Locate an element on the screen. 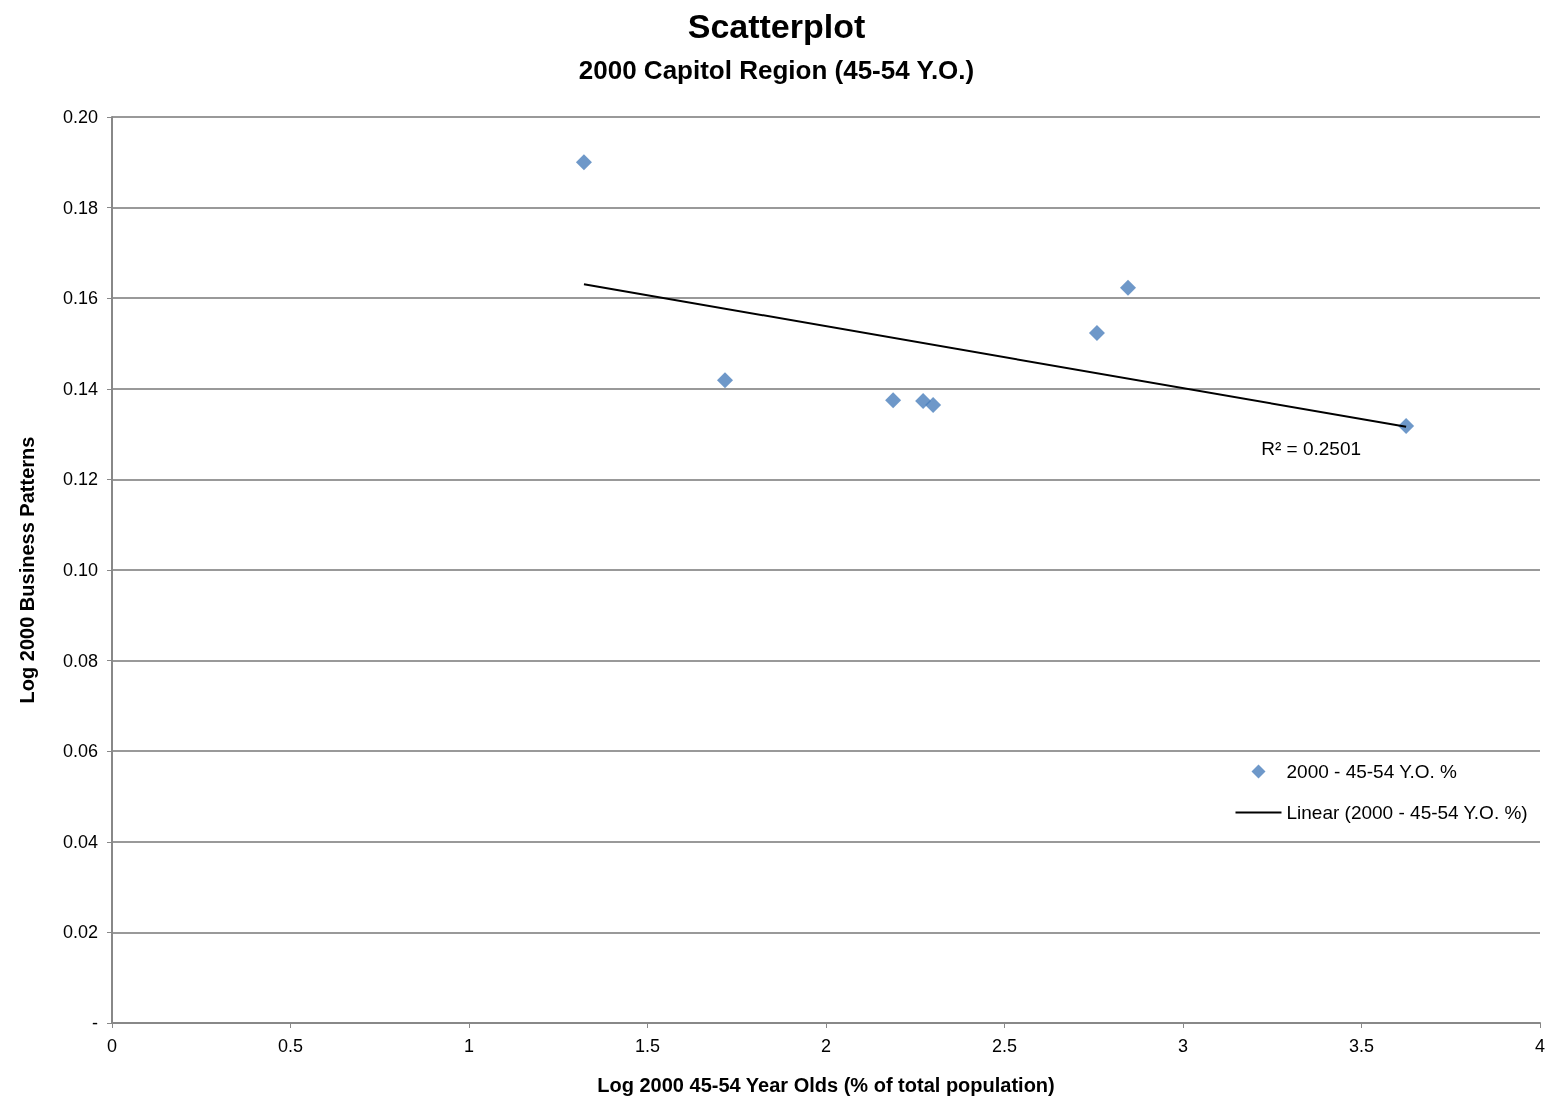 The width and height of the screenshot is (1553, 1110). x-tick-label: 2.5 is located at coordinates (1004, 1046).